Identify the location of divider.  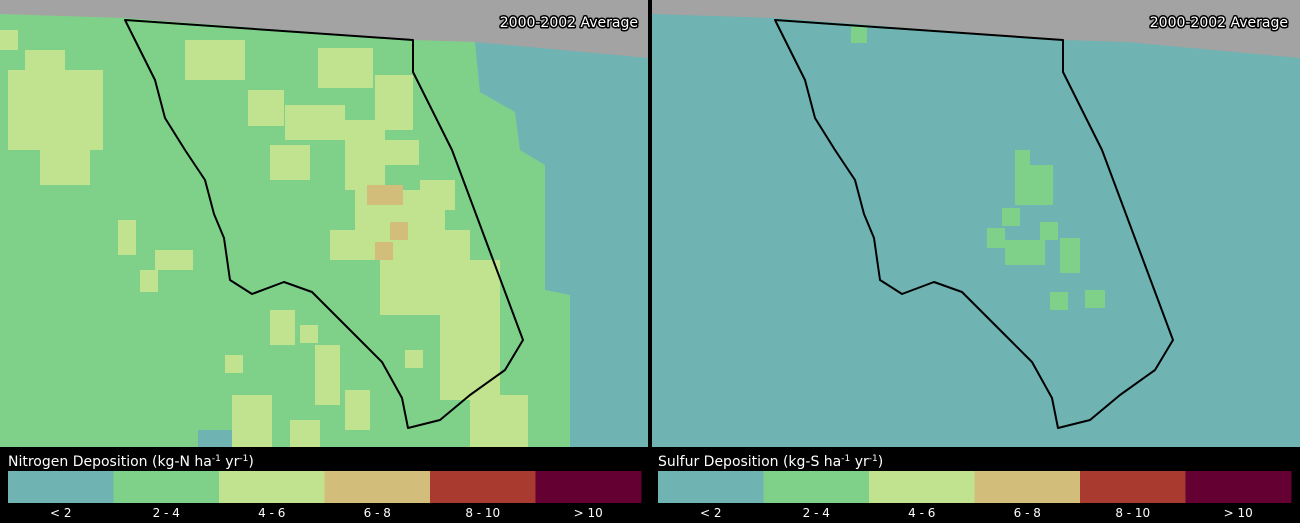
(650, 223).